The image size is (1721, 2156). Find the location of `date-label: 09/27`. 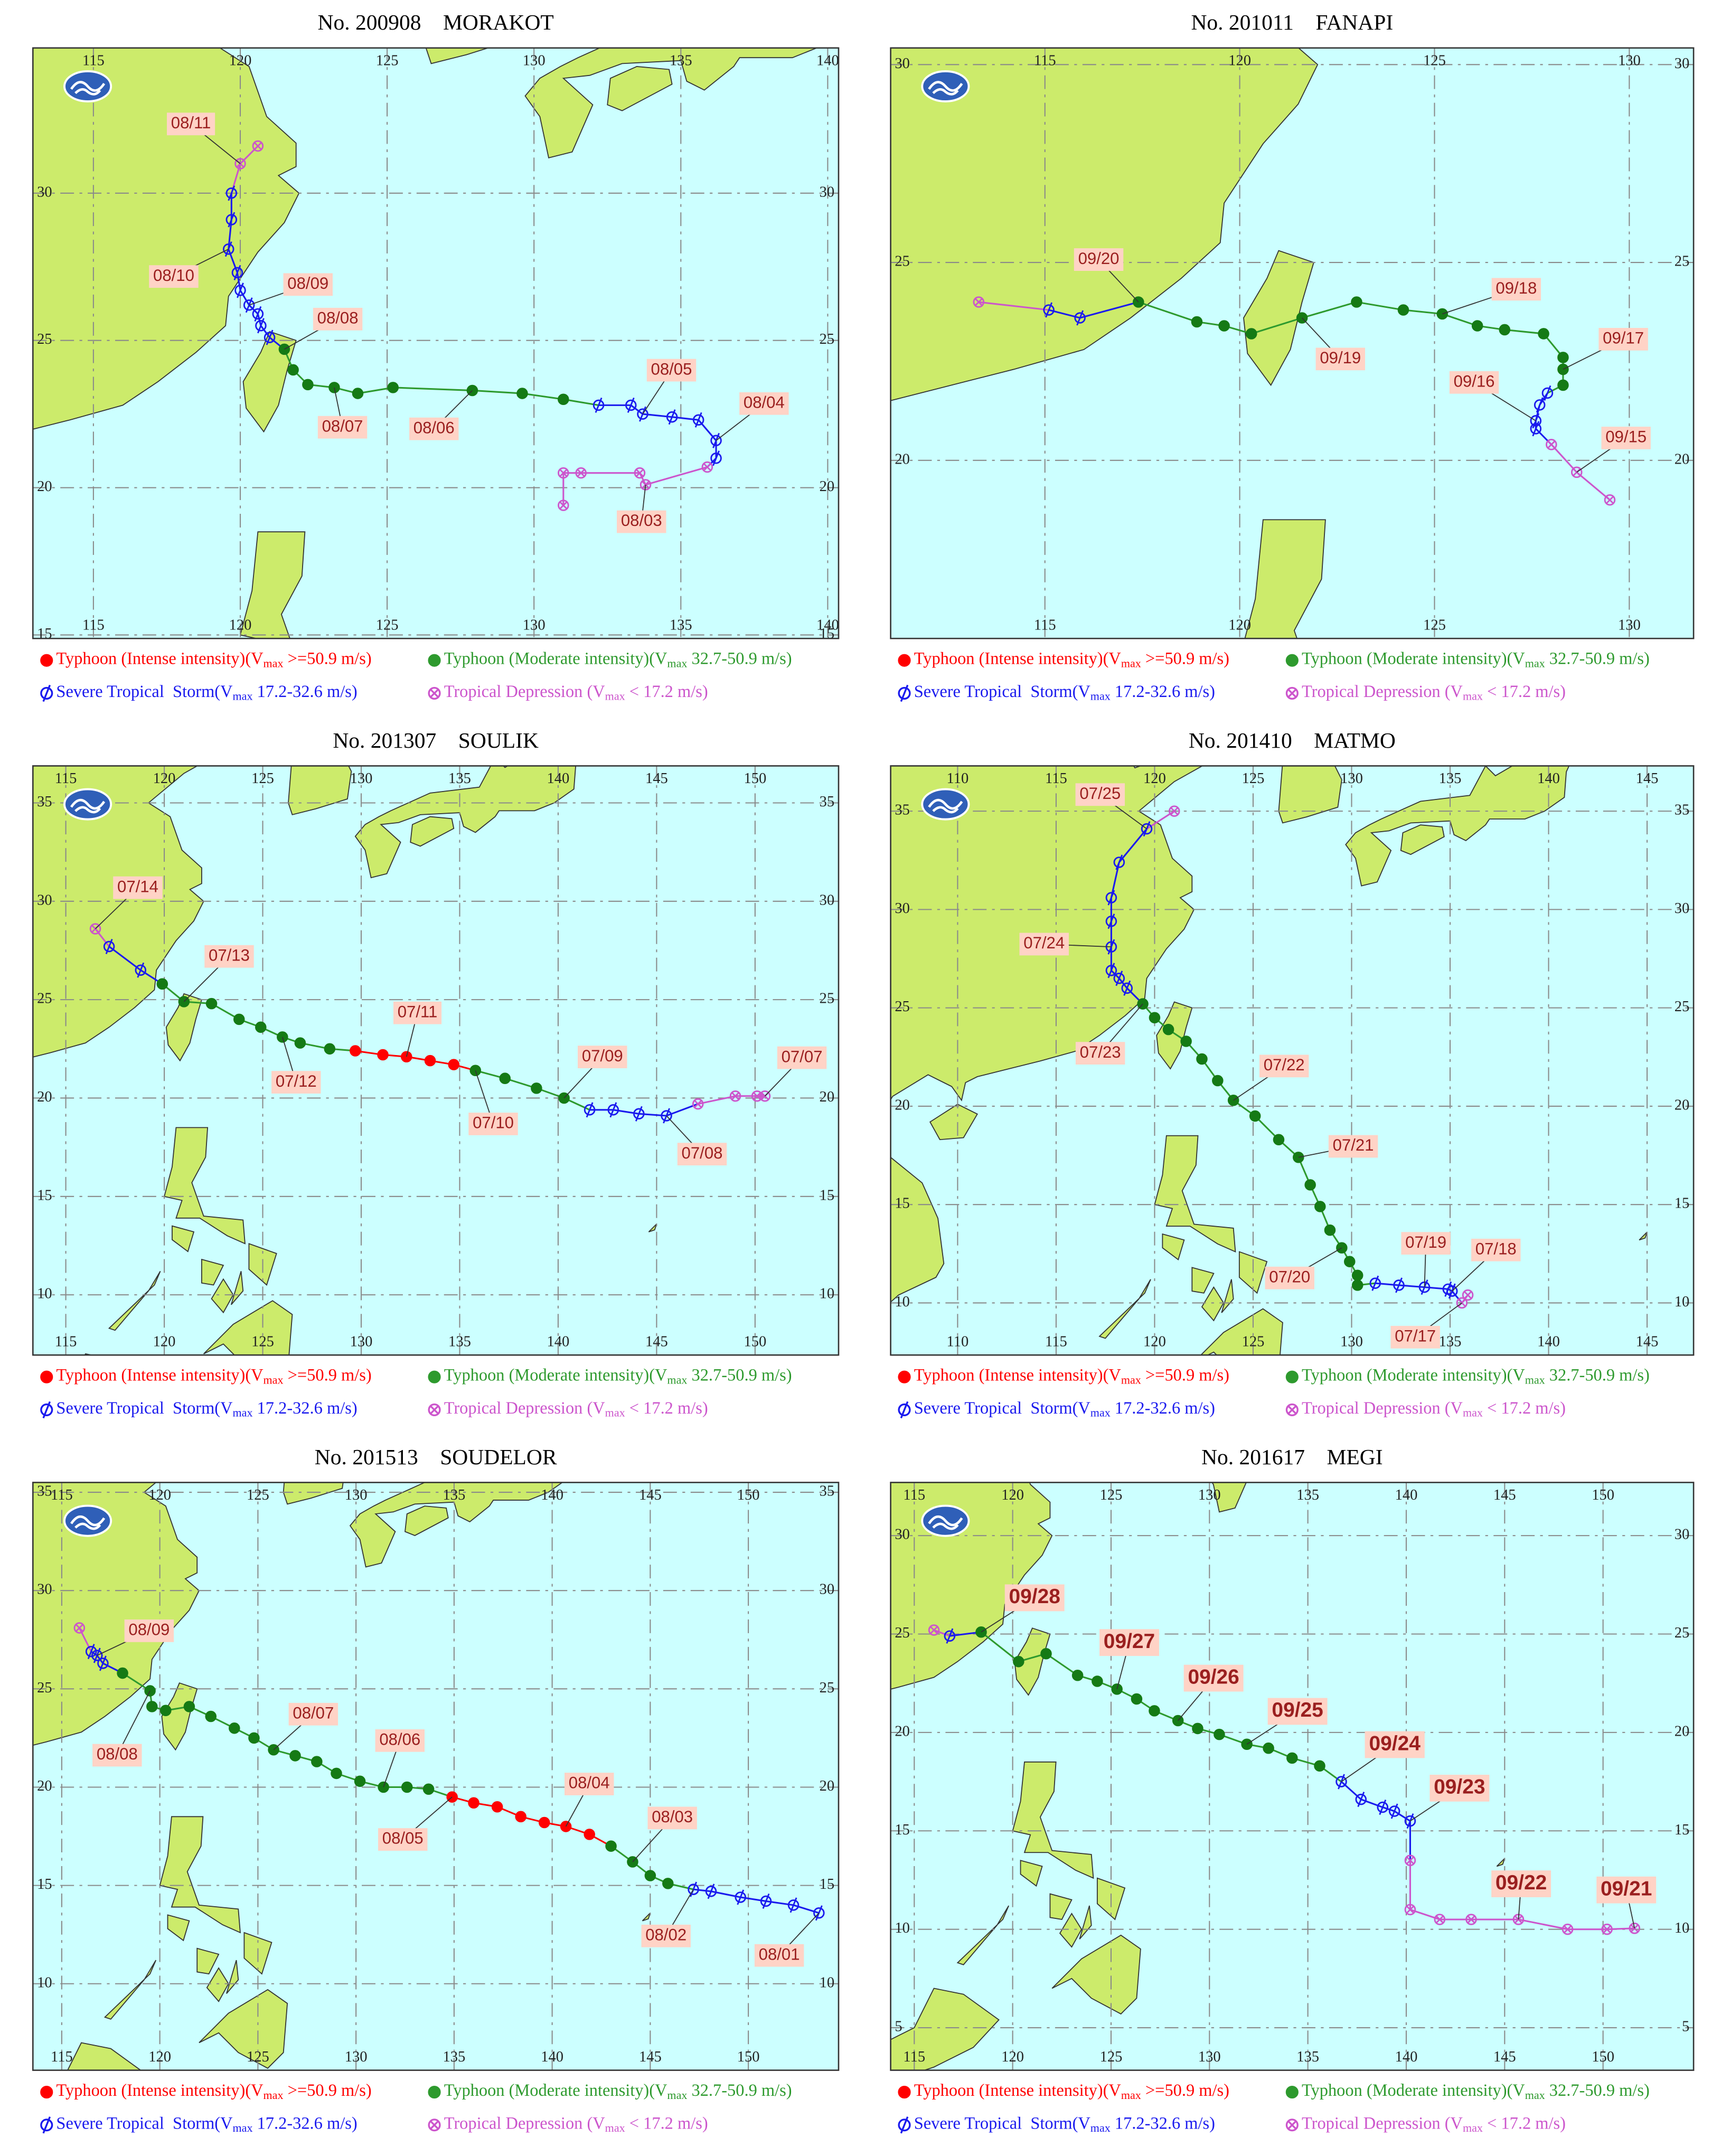

date-label: 09/27 is located at coordinates (1129, 1641).